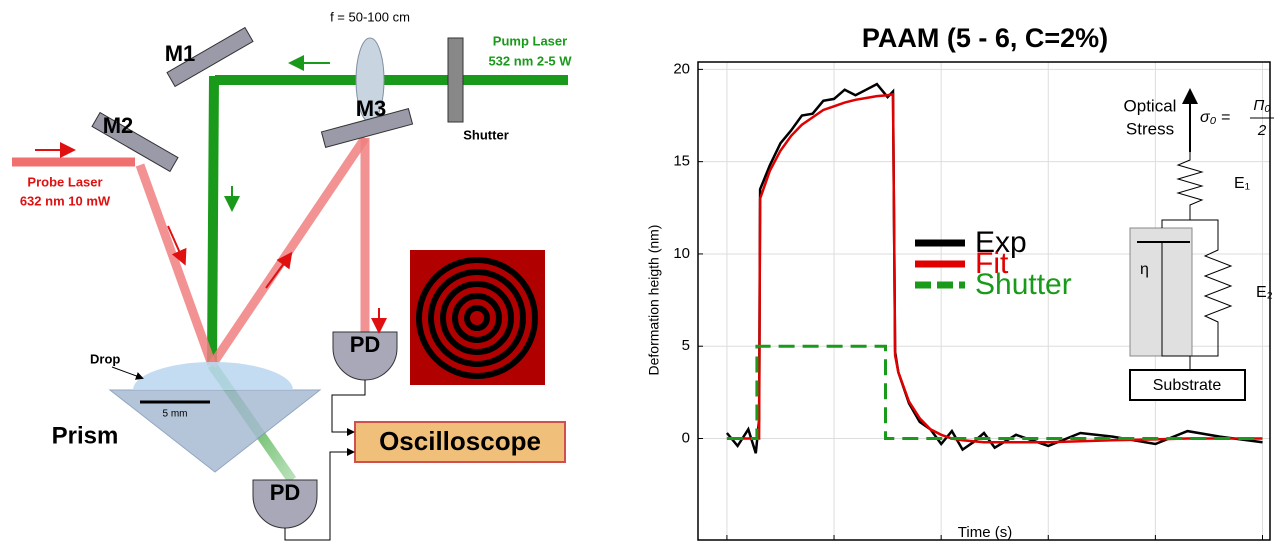 This screenshot has height=545, width=1285. What do you see at coordinates (530, 60) in the screenshot?
I see `label: 532 nm 2-5 W` at bounding box center [530, 60].